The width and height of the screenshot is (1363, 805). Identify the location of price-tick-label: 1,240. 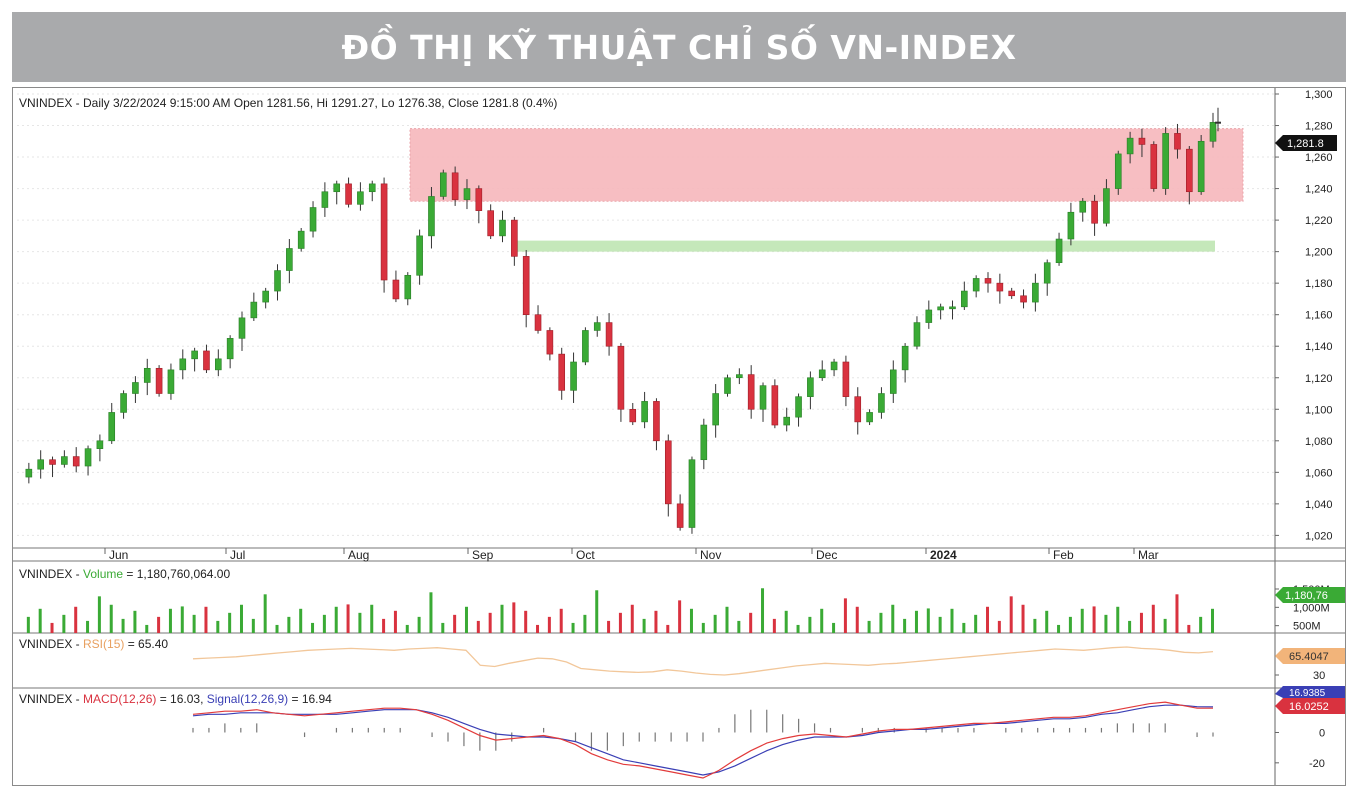
(1319, 190).